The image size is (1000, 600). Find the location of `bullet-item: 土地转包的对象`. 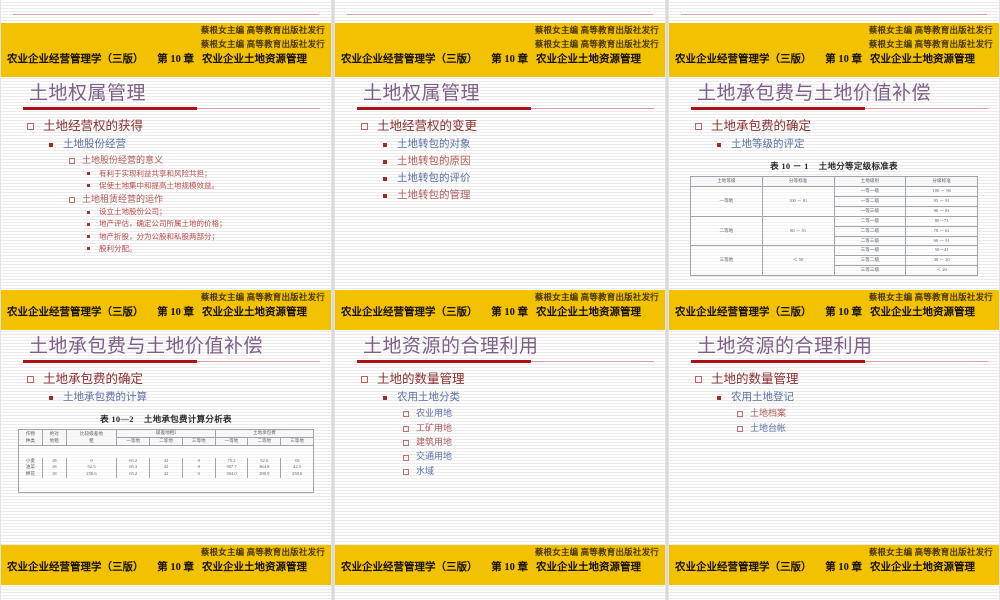

bullet-item: 土地转包的对象 is located at coordinates (520, 144).